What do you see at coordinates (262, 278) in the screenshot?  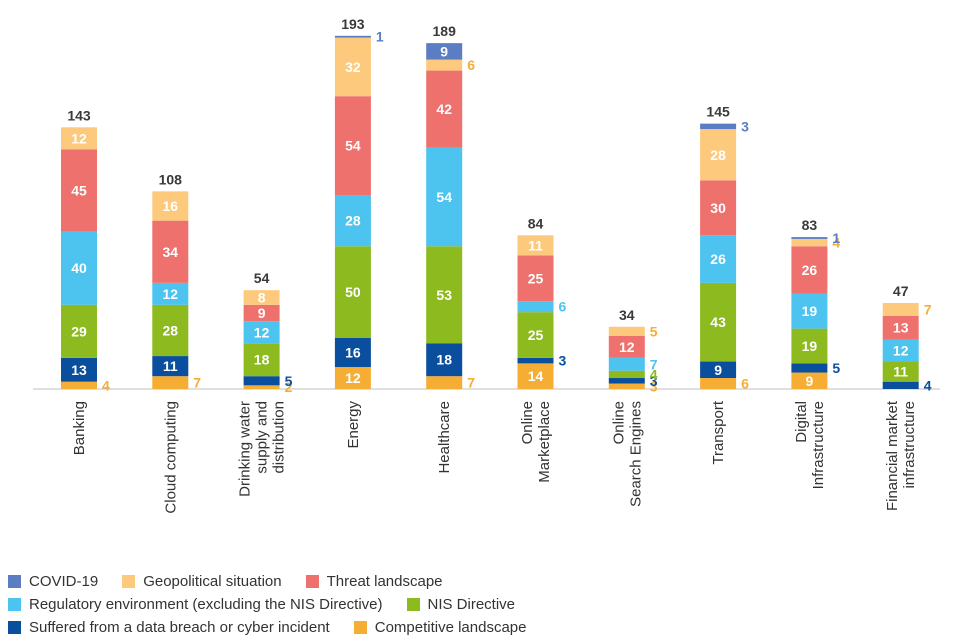 I see `bar-total-label: 54` at bounding box center [262, 278].